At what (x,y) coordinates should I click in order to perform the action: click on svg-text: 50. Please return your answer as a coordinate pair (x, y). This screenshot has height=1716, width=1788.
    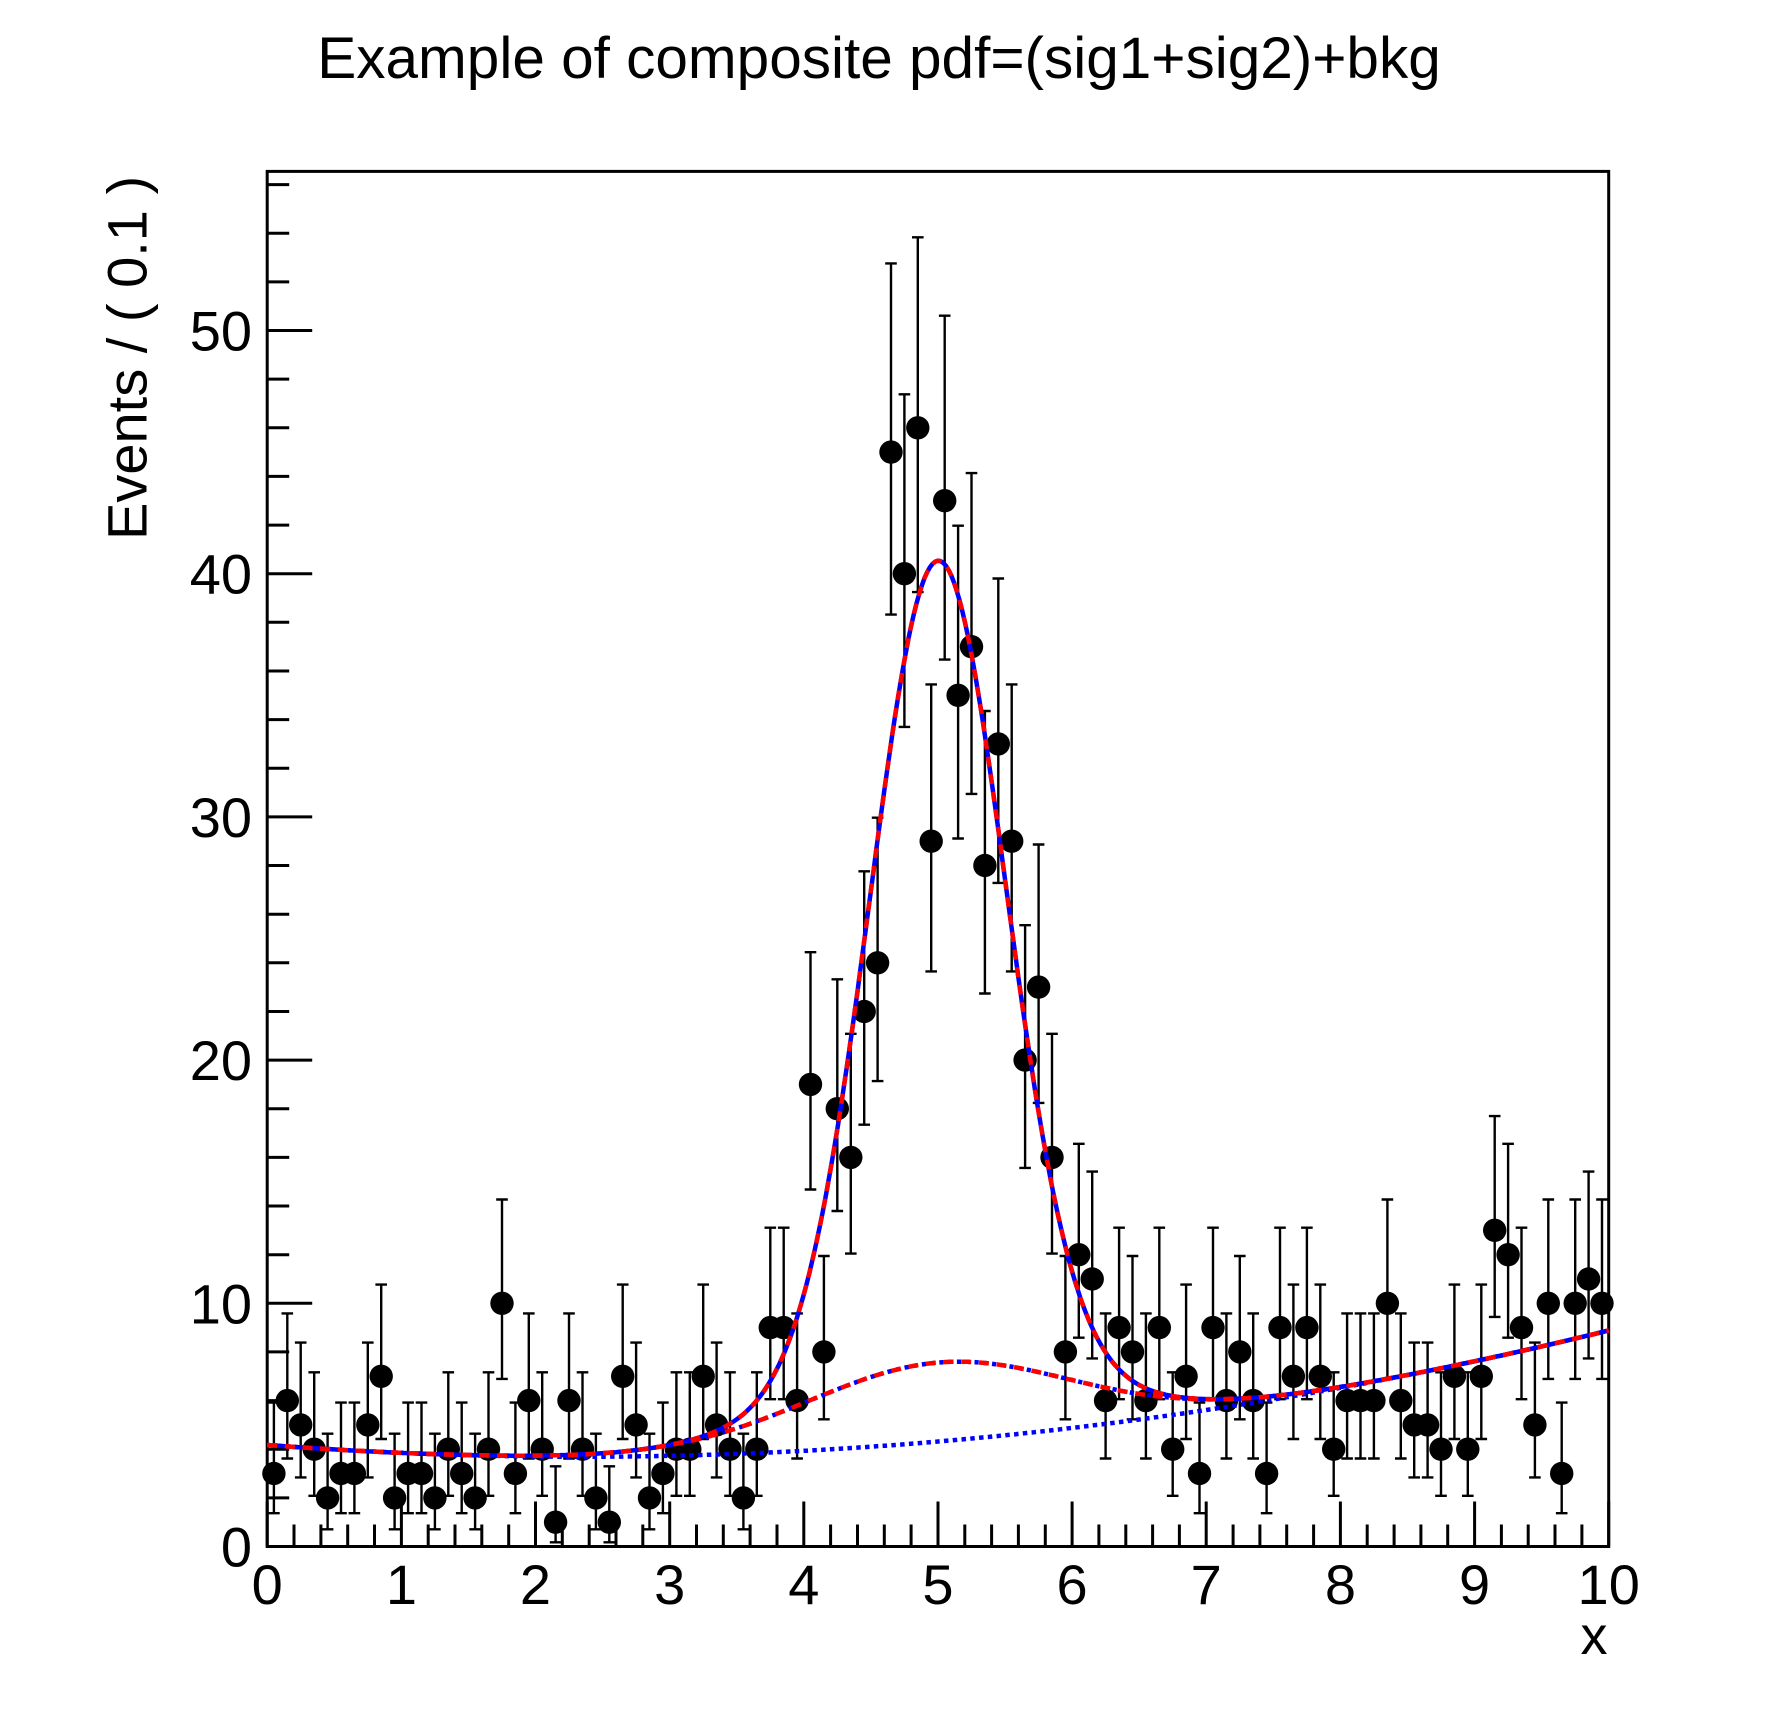
    Looking at the image, I should click on (221, 331).